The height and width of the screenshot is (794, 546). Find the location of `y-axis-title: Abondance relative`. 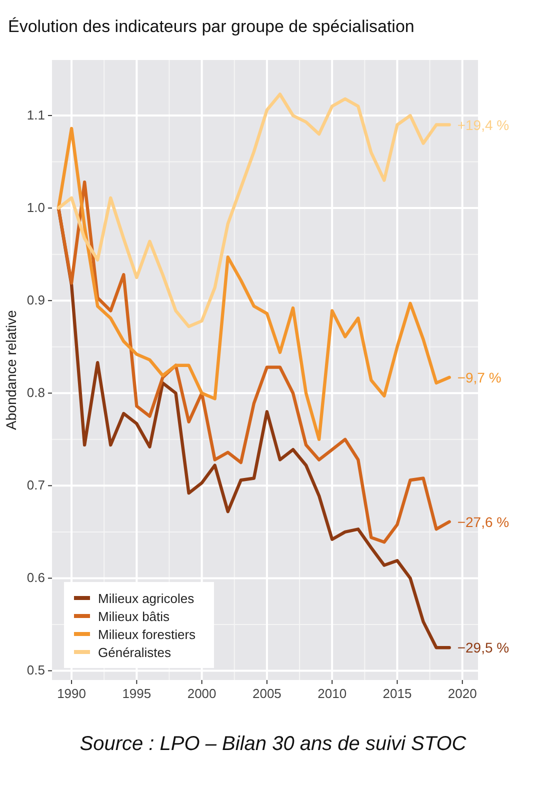

y-axis-title: Abondance relative is located at coordinates (11, 370).